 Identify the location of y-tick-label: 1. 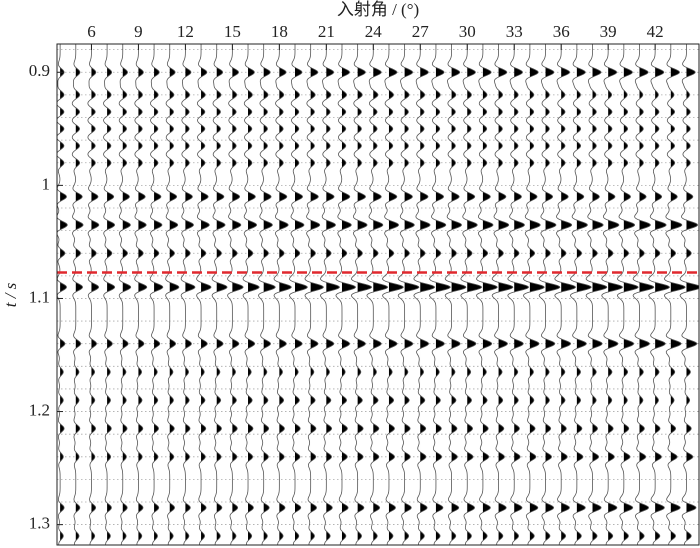
(46, 183).